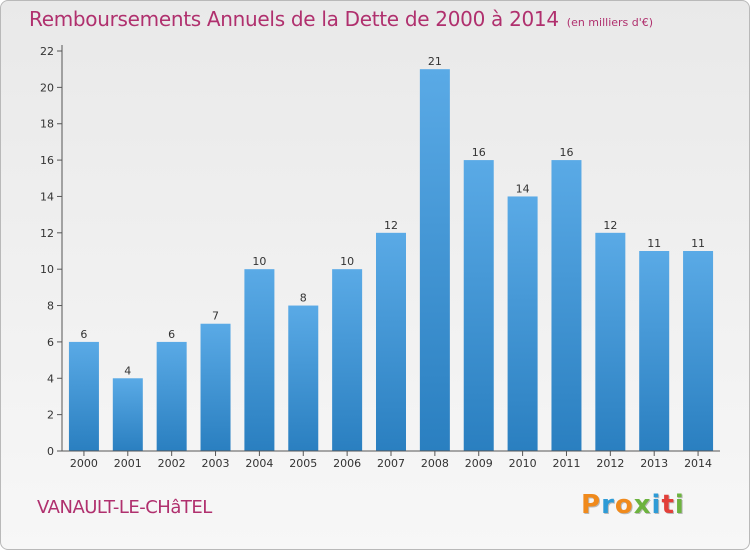  Describe the element at coordinates (654, 463) in the screenshot. I see `x-tick-label: 2013` at that location.